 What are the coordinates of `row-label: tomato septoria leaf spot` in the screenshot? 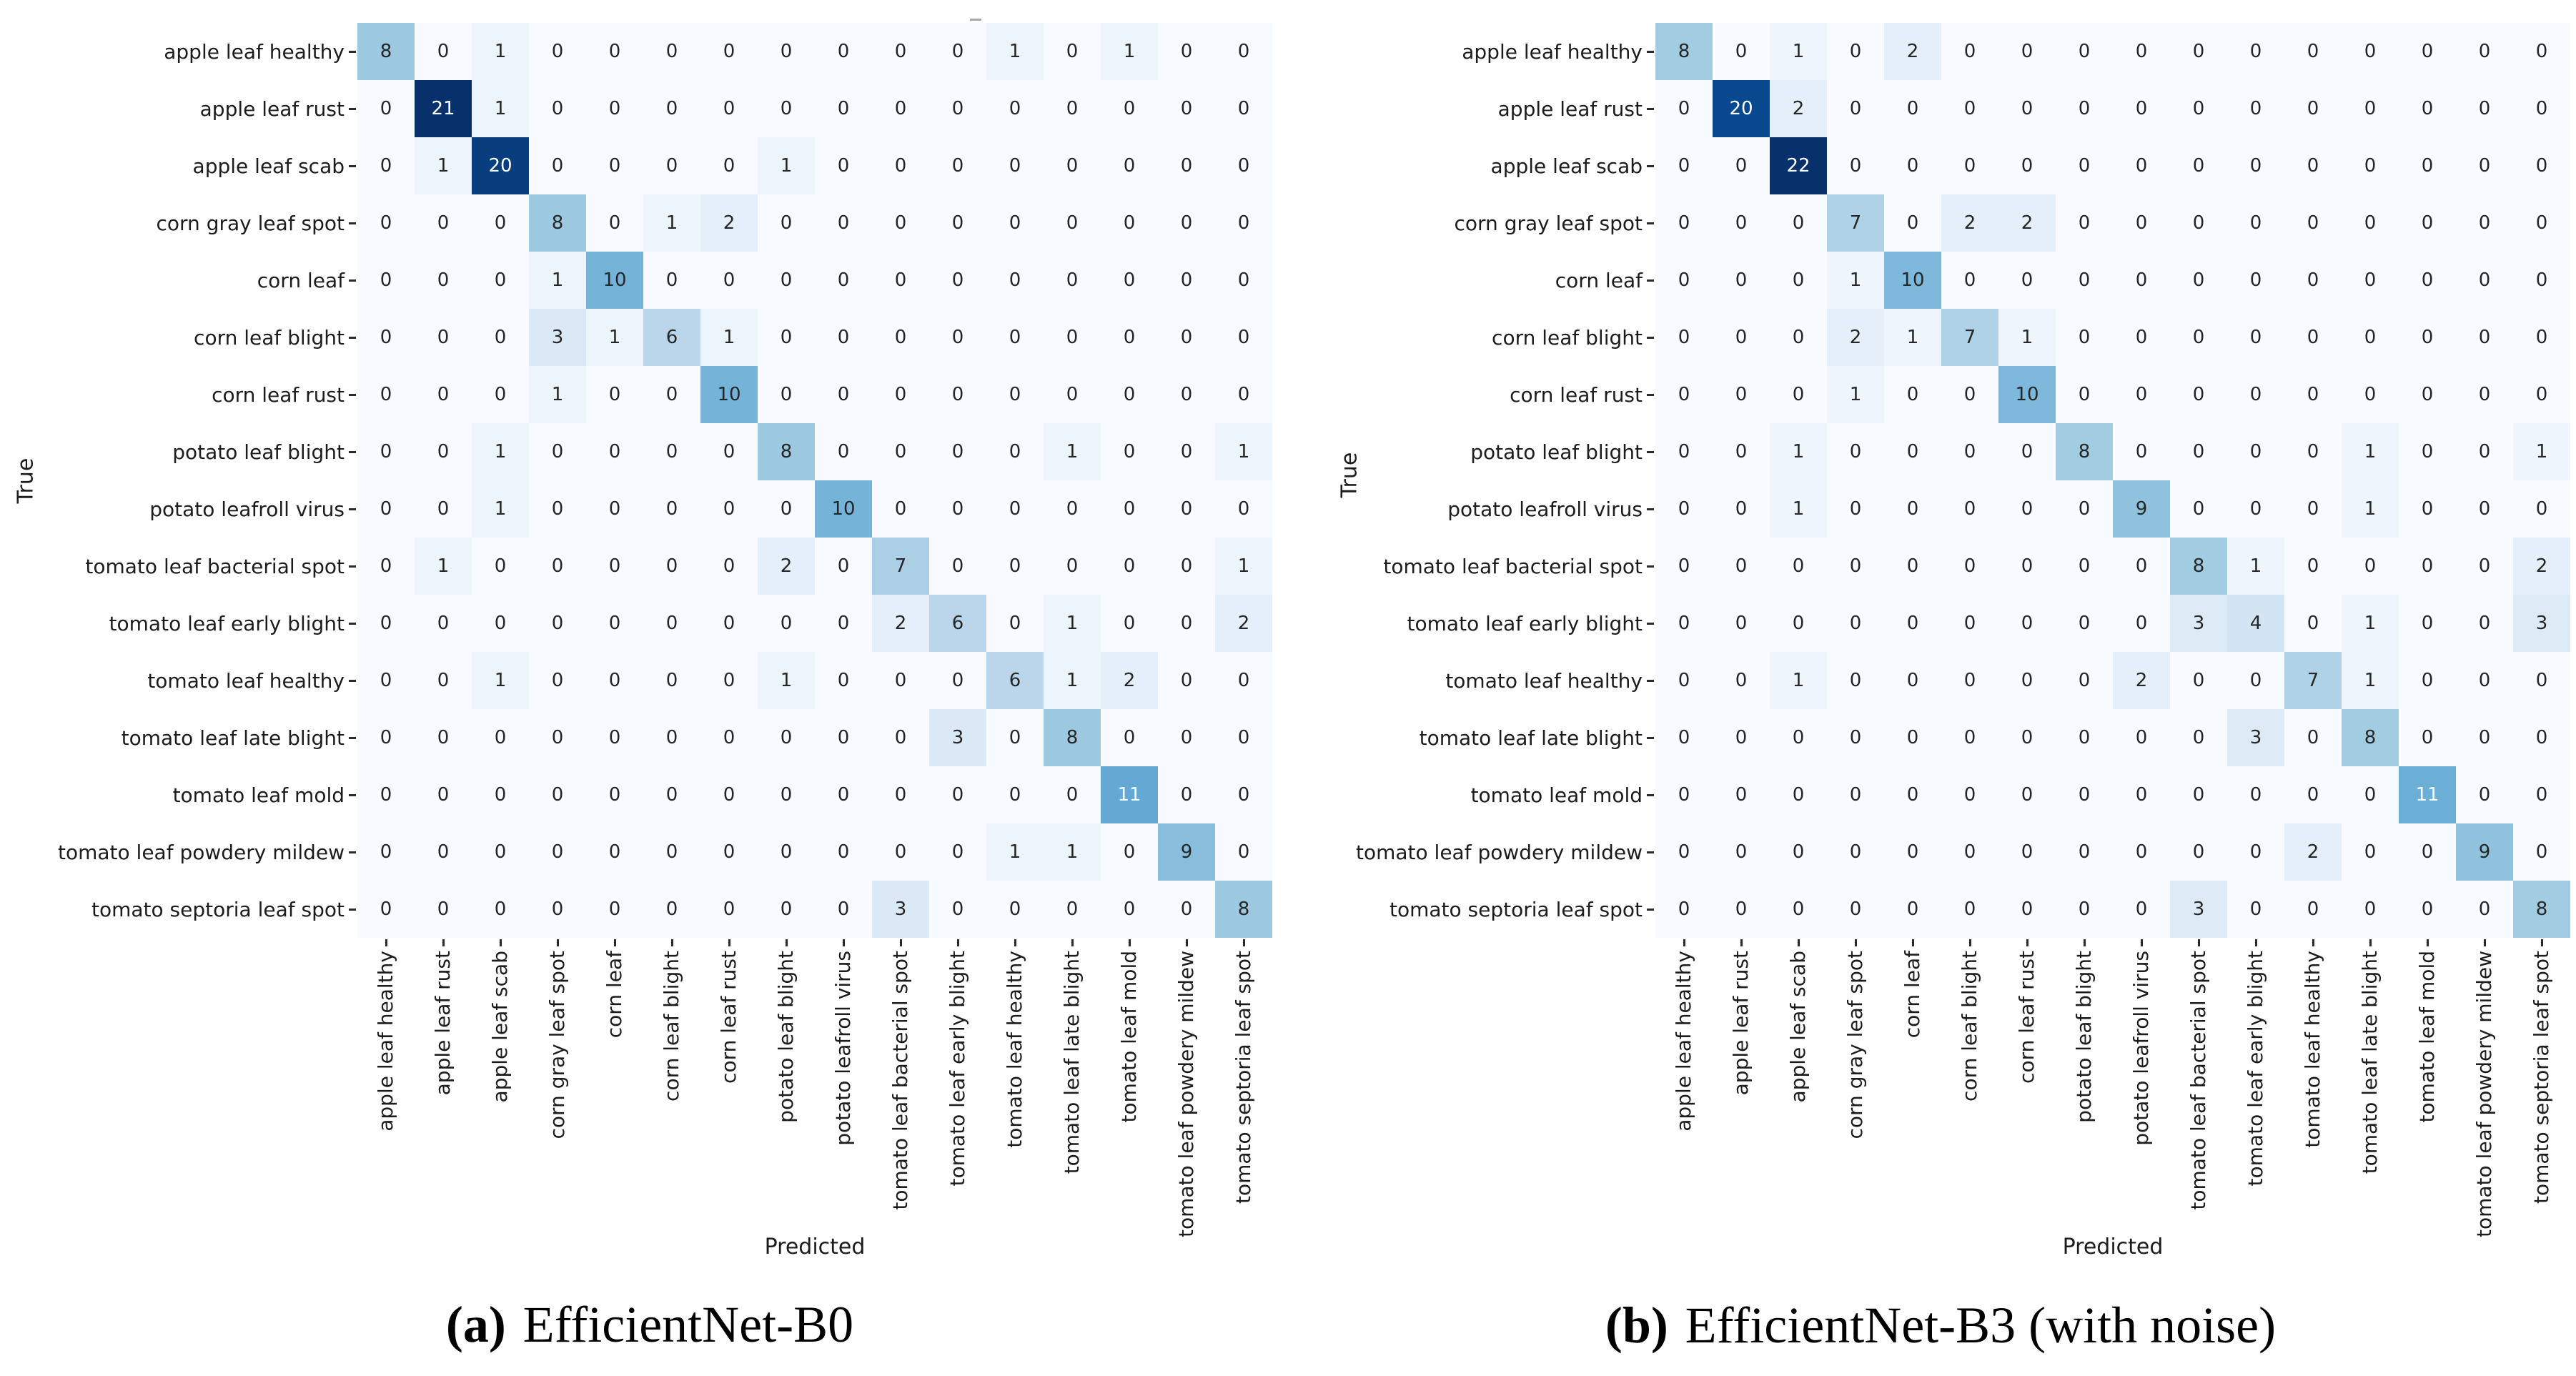 It's located at (1516, 909).